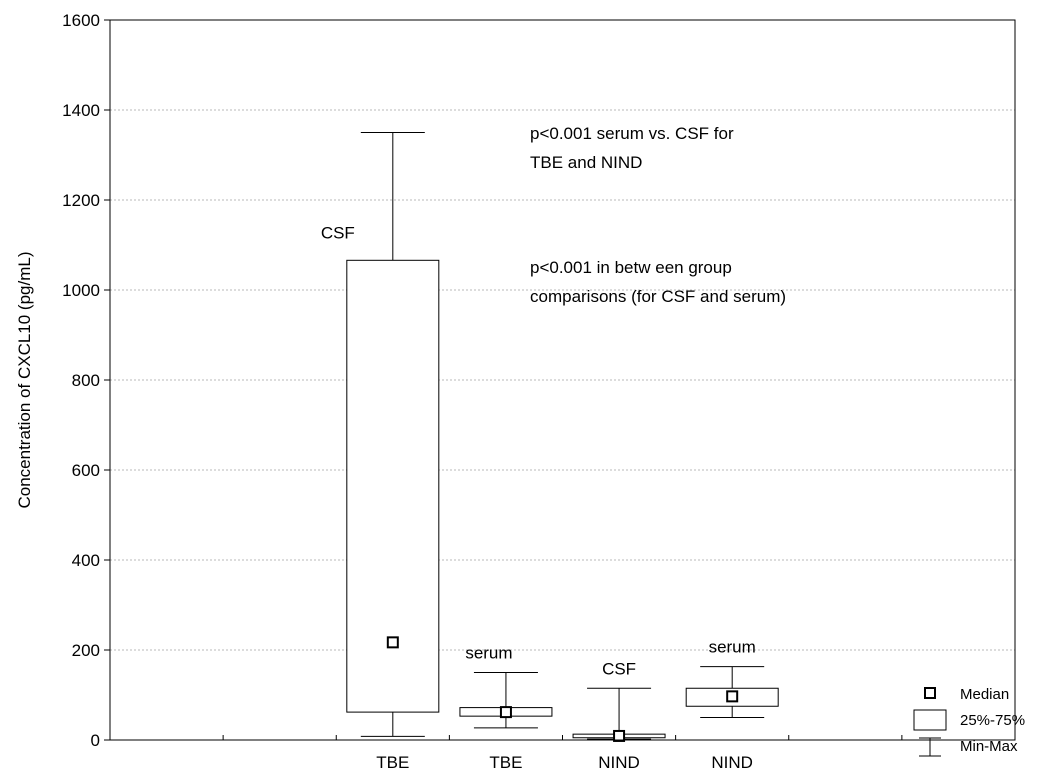  I want to click on y-axis-title: Concentration of CXCL10 (pg/mL), so click(24, 379).